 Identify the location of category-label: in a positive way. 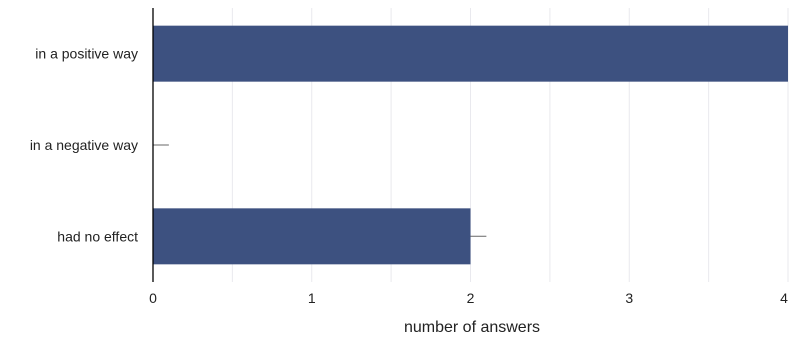
(86, 54).